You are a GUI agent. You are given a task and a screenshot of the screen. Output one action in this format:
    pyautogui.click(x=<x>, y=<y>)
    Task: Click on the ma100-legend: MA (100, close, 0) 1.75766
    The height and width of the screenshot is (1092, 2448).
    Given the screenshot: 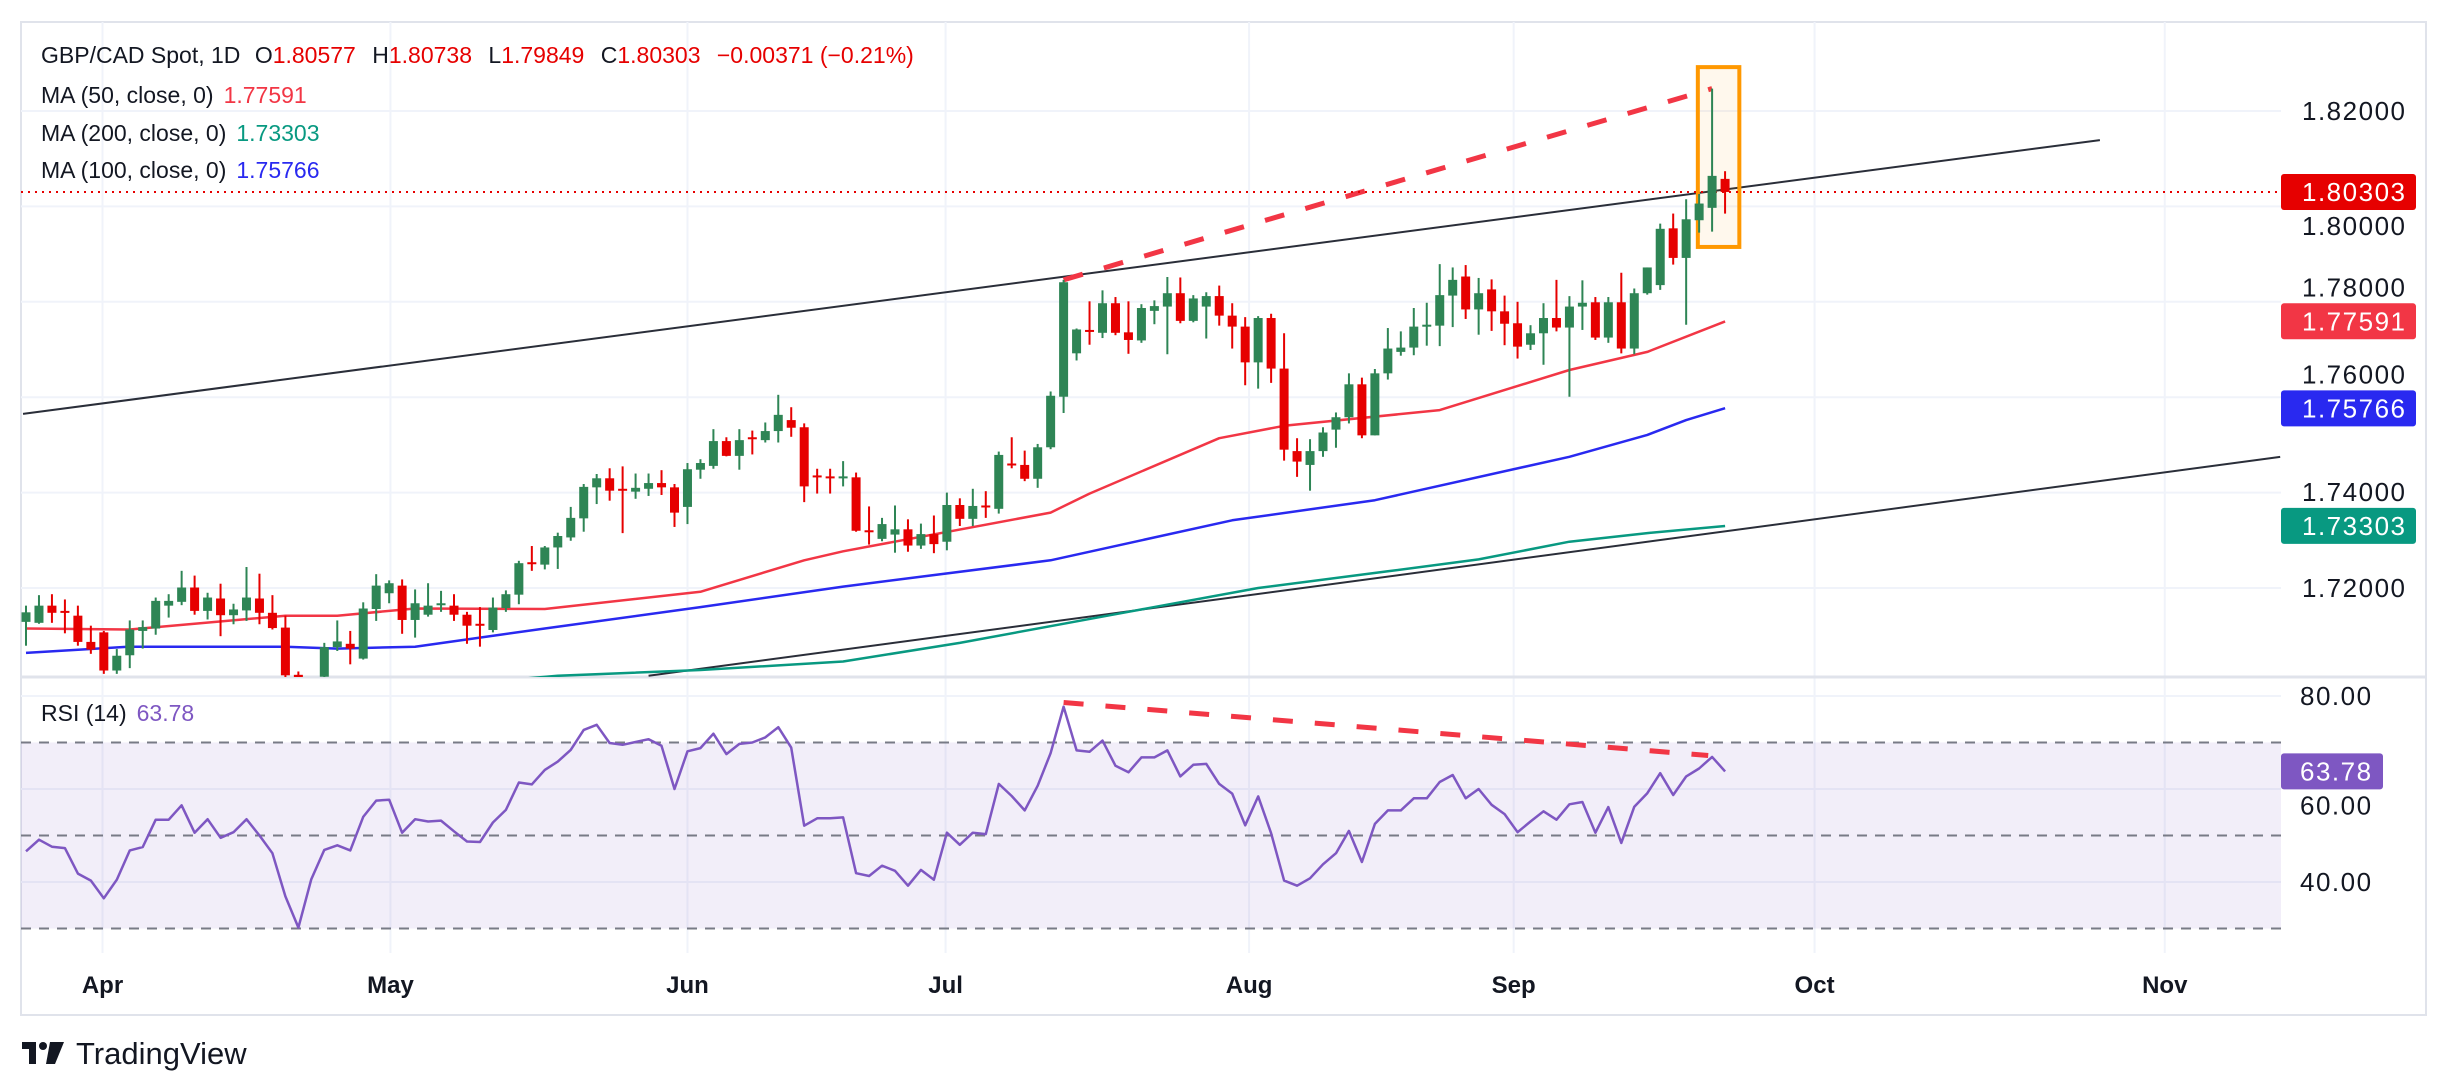 What is the action you would take?
    pyautogui.click(x=180, y=170)
    